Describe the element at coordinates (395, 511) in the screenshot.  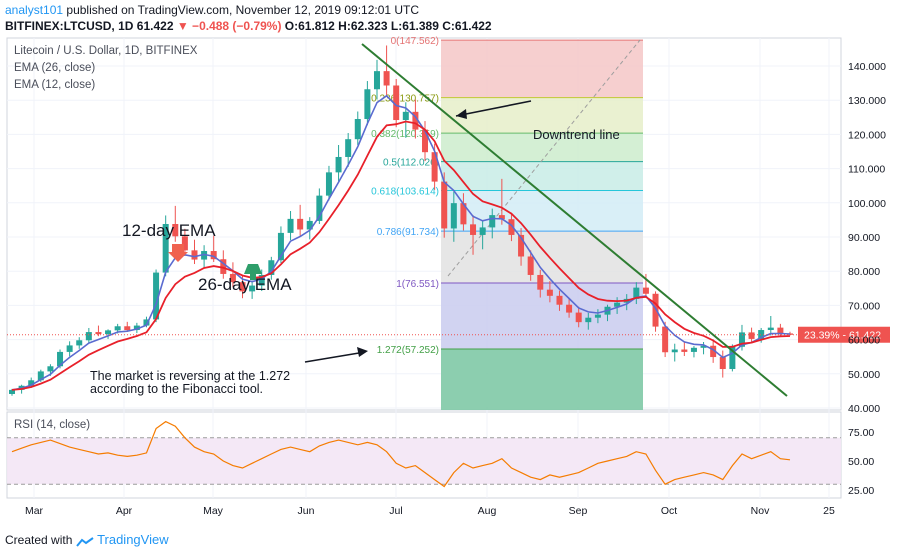
I see `time-tick-label: Jul` at that location.